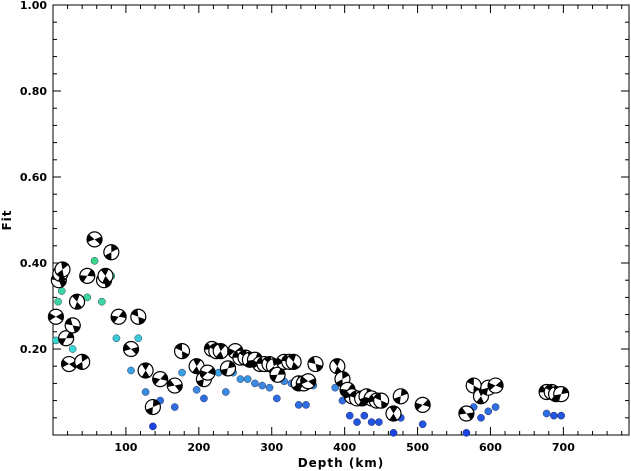  Describe the element at coordinates (271, 447) in the screenshot. I see `x-tick-label: 300` at that location.